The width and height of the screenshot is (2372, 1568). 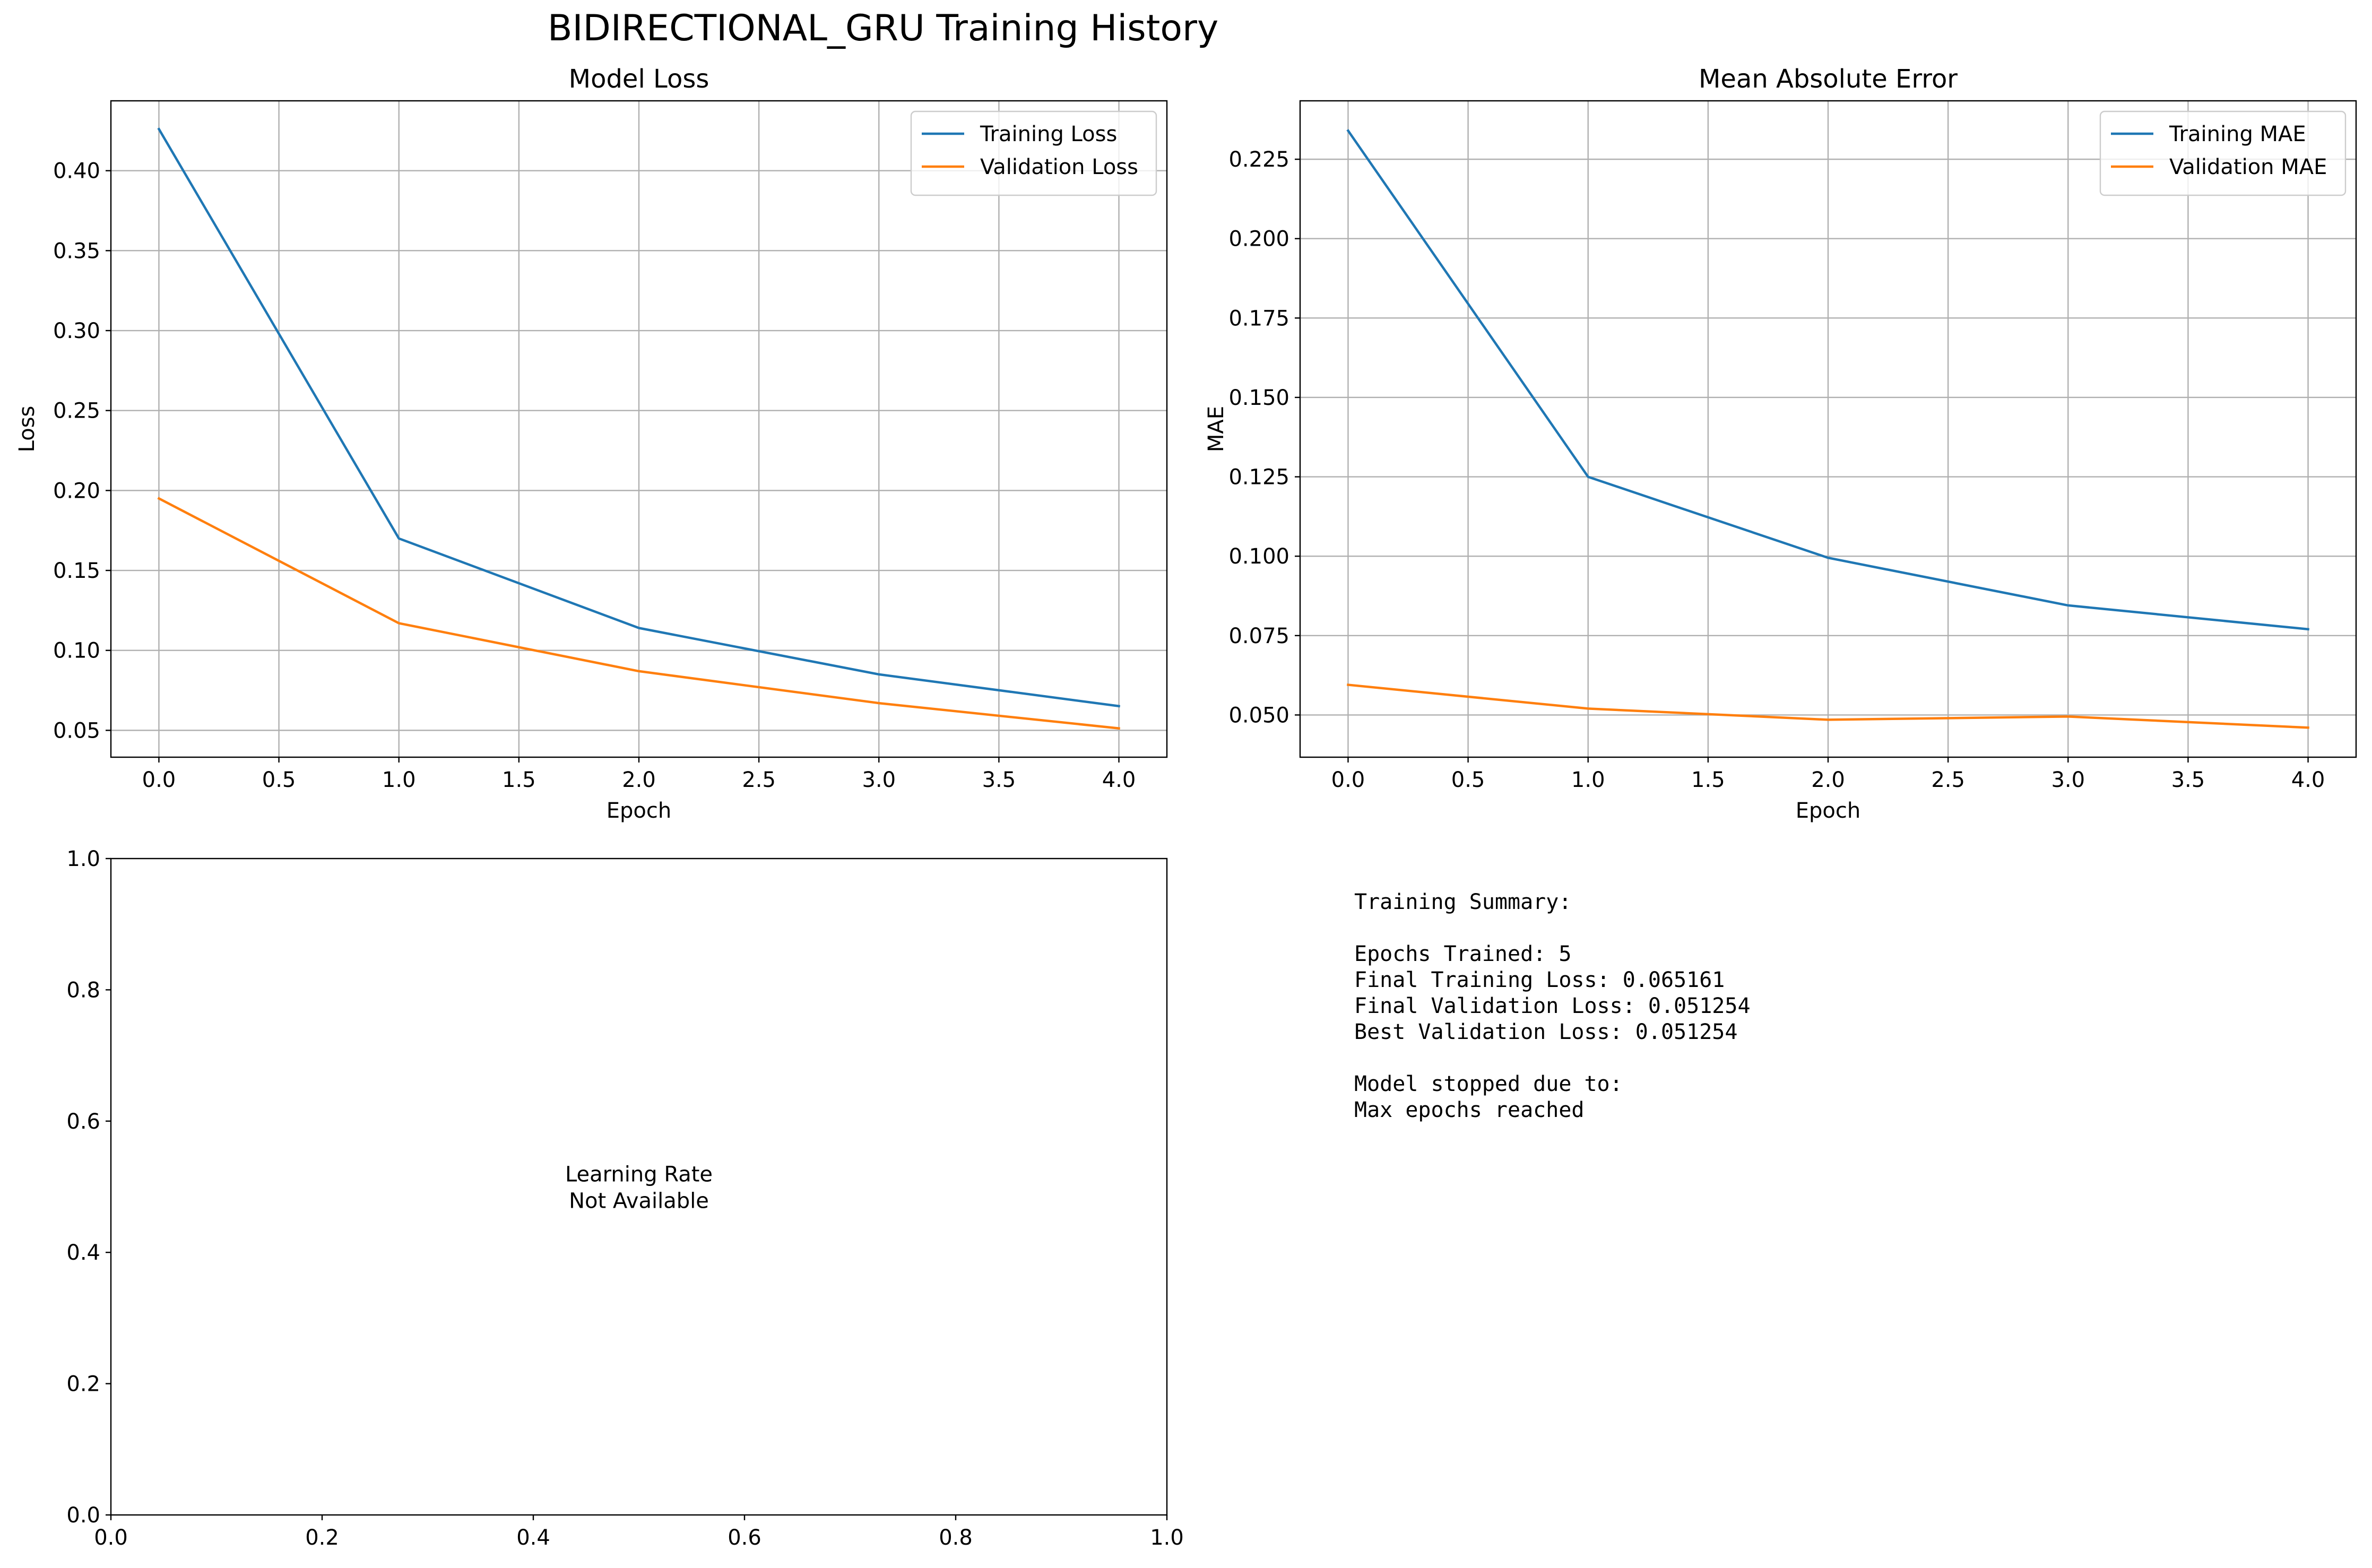 What do you see at coordinates (27, 429) in the screenshot?
I see `loss-y-axis-label: Loss` at bounding box center [27, 429].